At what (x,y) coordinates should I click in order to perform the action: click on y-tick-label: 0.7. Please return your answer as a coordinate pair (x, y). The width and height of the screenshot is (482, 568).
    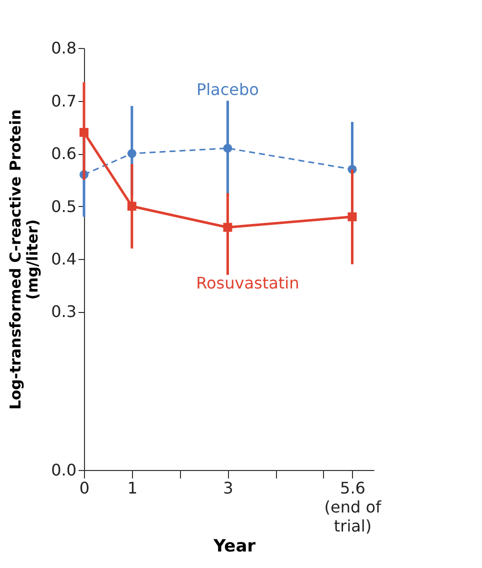
    Looking at the image, I should click on (63, 100).